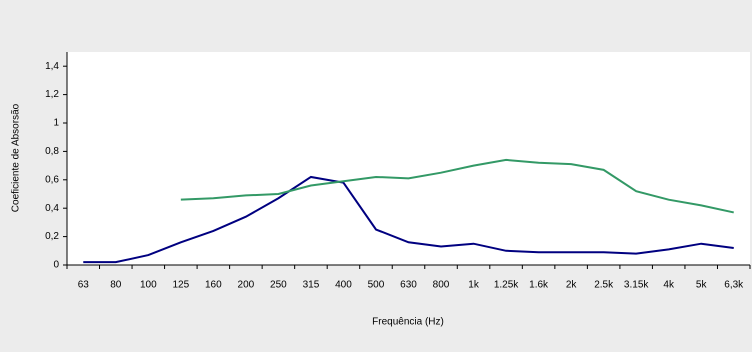 This screenshot has height=352, width=752. What do you see at coordinates (52, 179) in the screenshot?
I see `y-tick-label: 0,6` at bounding box center [52, 179].